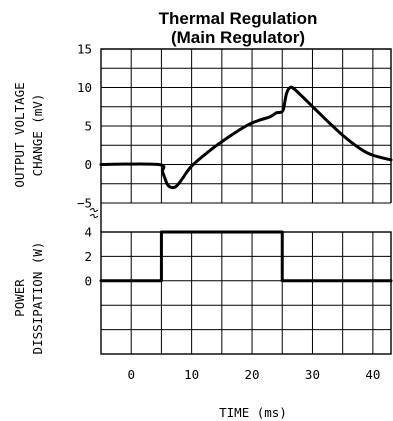 This screenshot has width=393, height=421. I want to click on x-tick-label: 10, so click(191, 374).